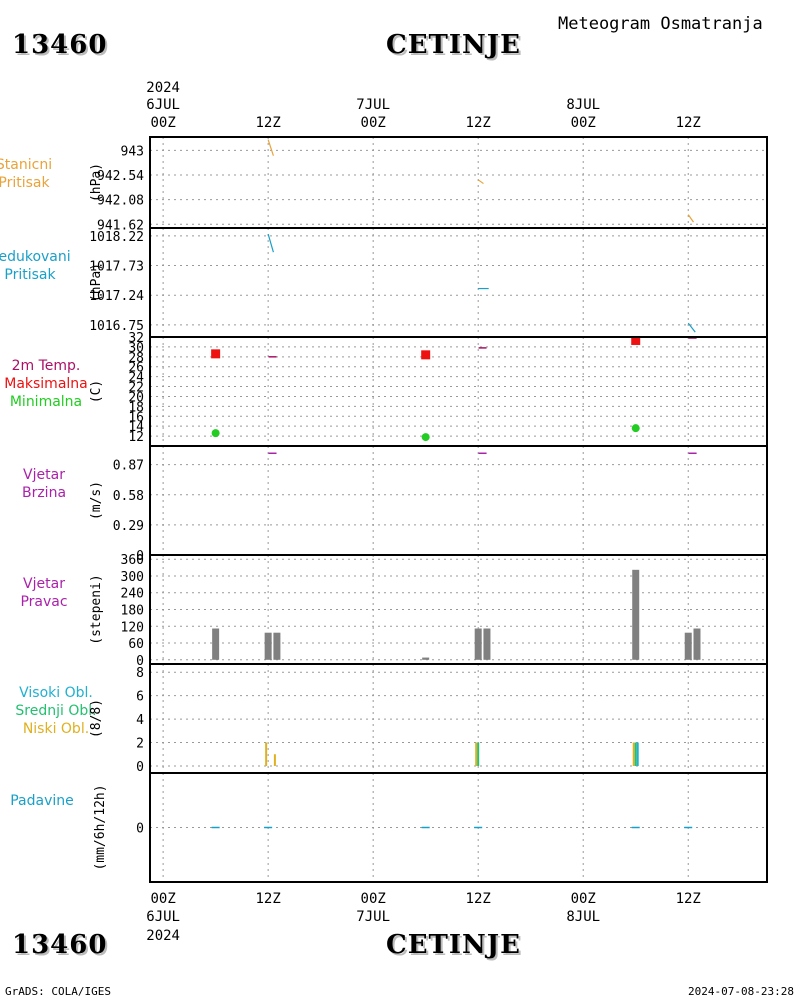 This screenshot has height=1000, width=800. I want to click on ytick-p3-5: 22, so click(136, 388).